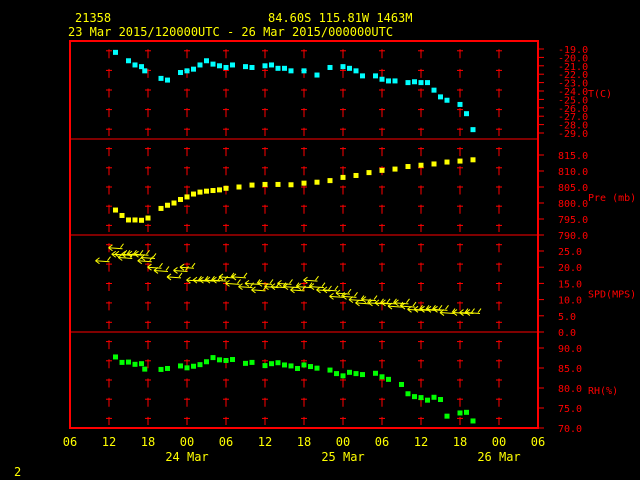 This screenshot has height=480, width=640. I want to click on y-tick-label: 10.0, so click(570, 301).